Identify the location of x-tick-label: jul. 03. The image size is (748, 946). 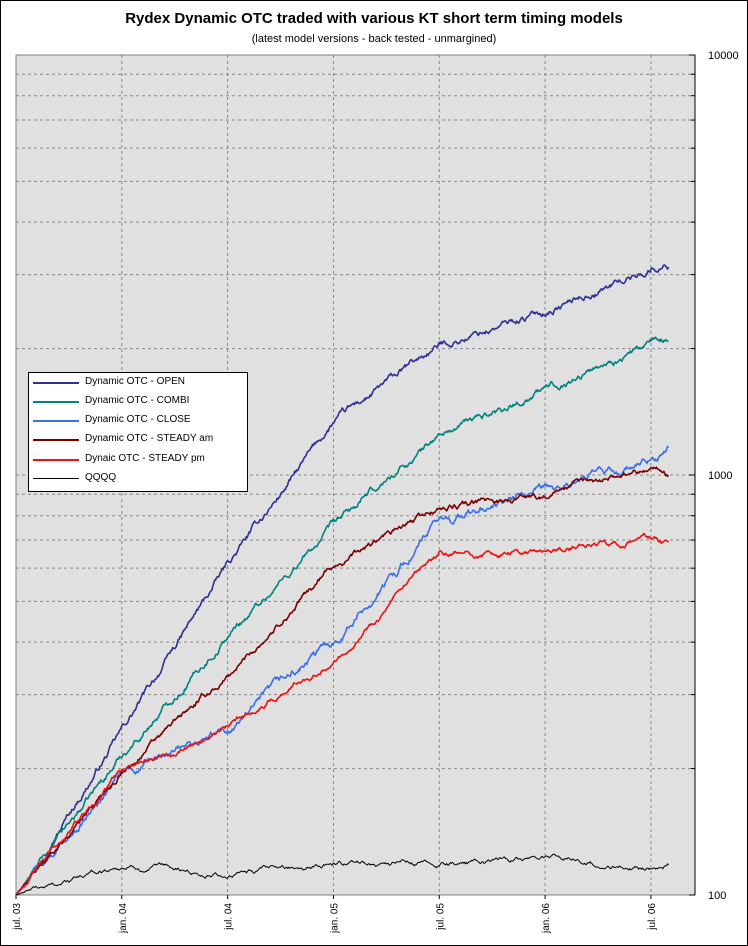
(17, 917).